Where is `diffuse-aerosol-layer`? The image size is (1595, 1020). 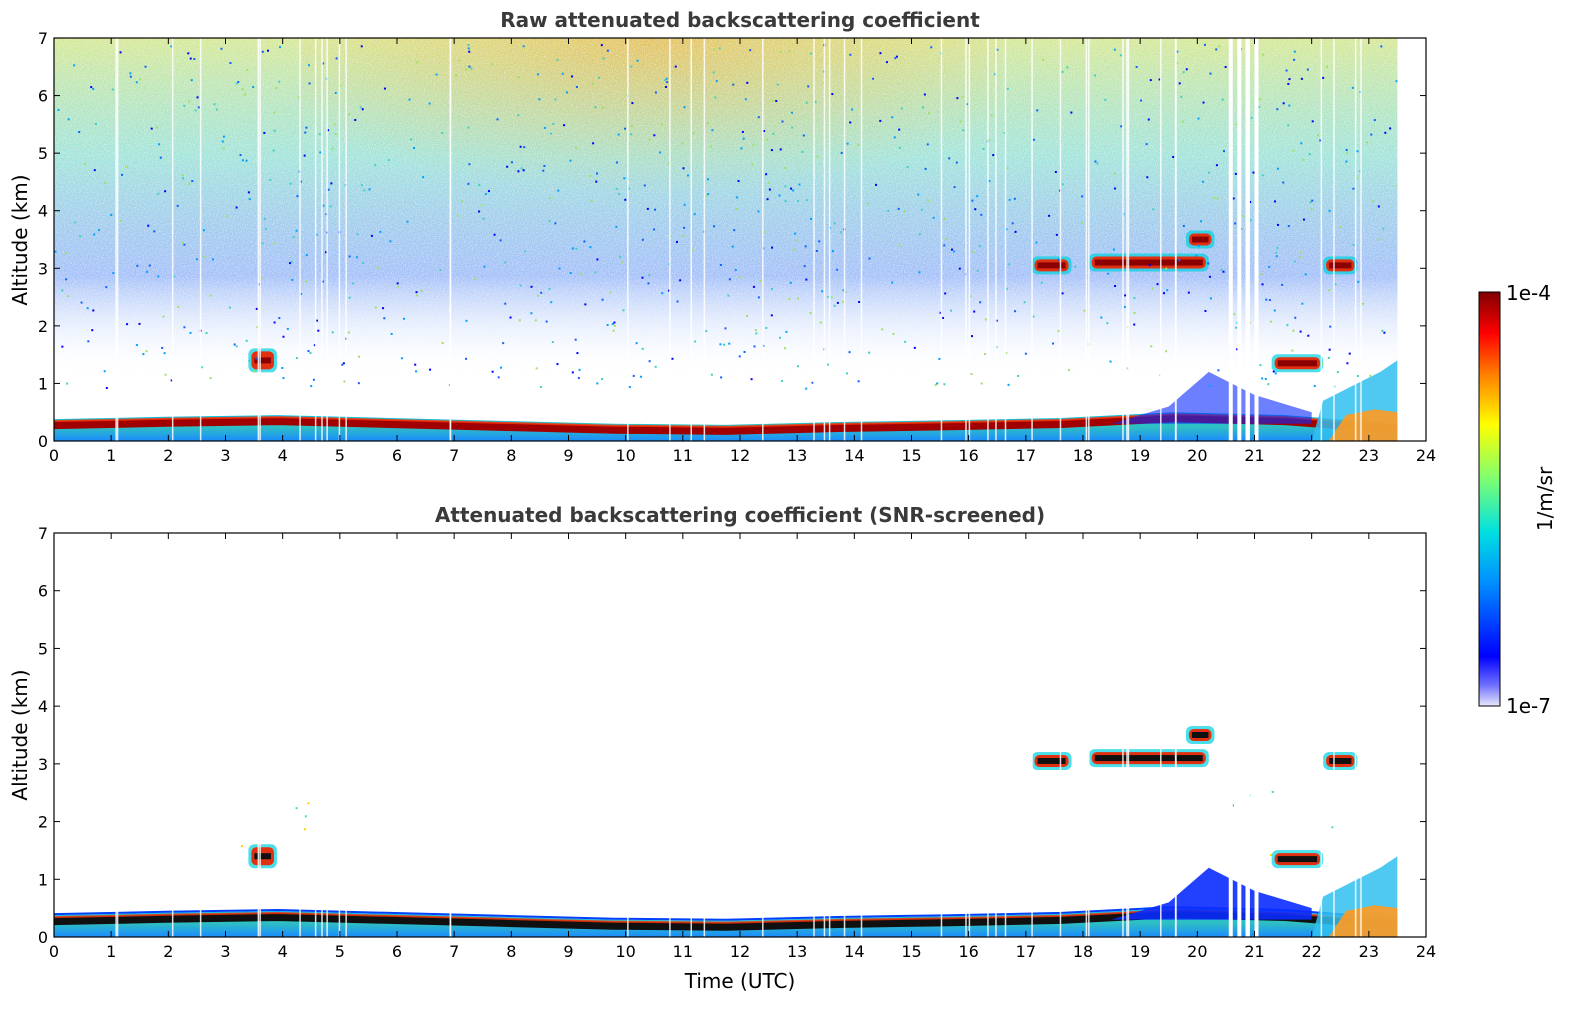
diffuse-aerosol-layer is located at coordinates (1211, 893).